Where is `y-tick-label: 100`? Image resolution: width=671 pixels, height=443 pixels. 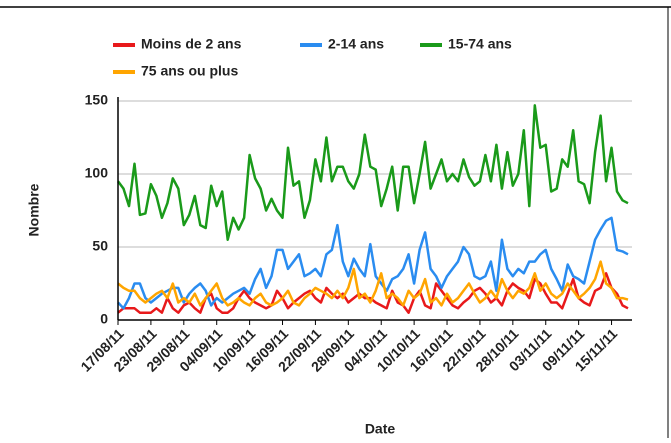
y-tick-label: 100 is located at coordinates (97, 173).